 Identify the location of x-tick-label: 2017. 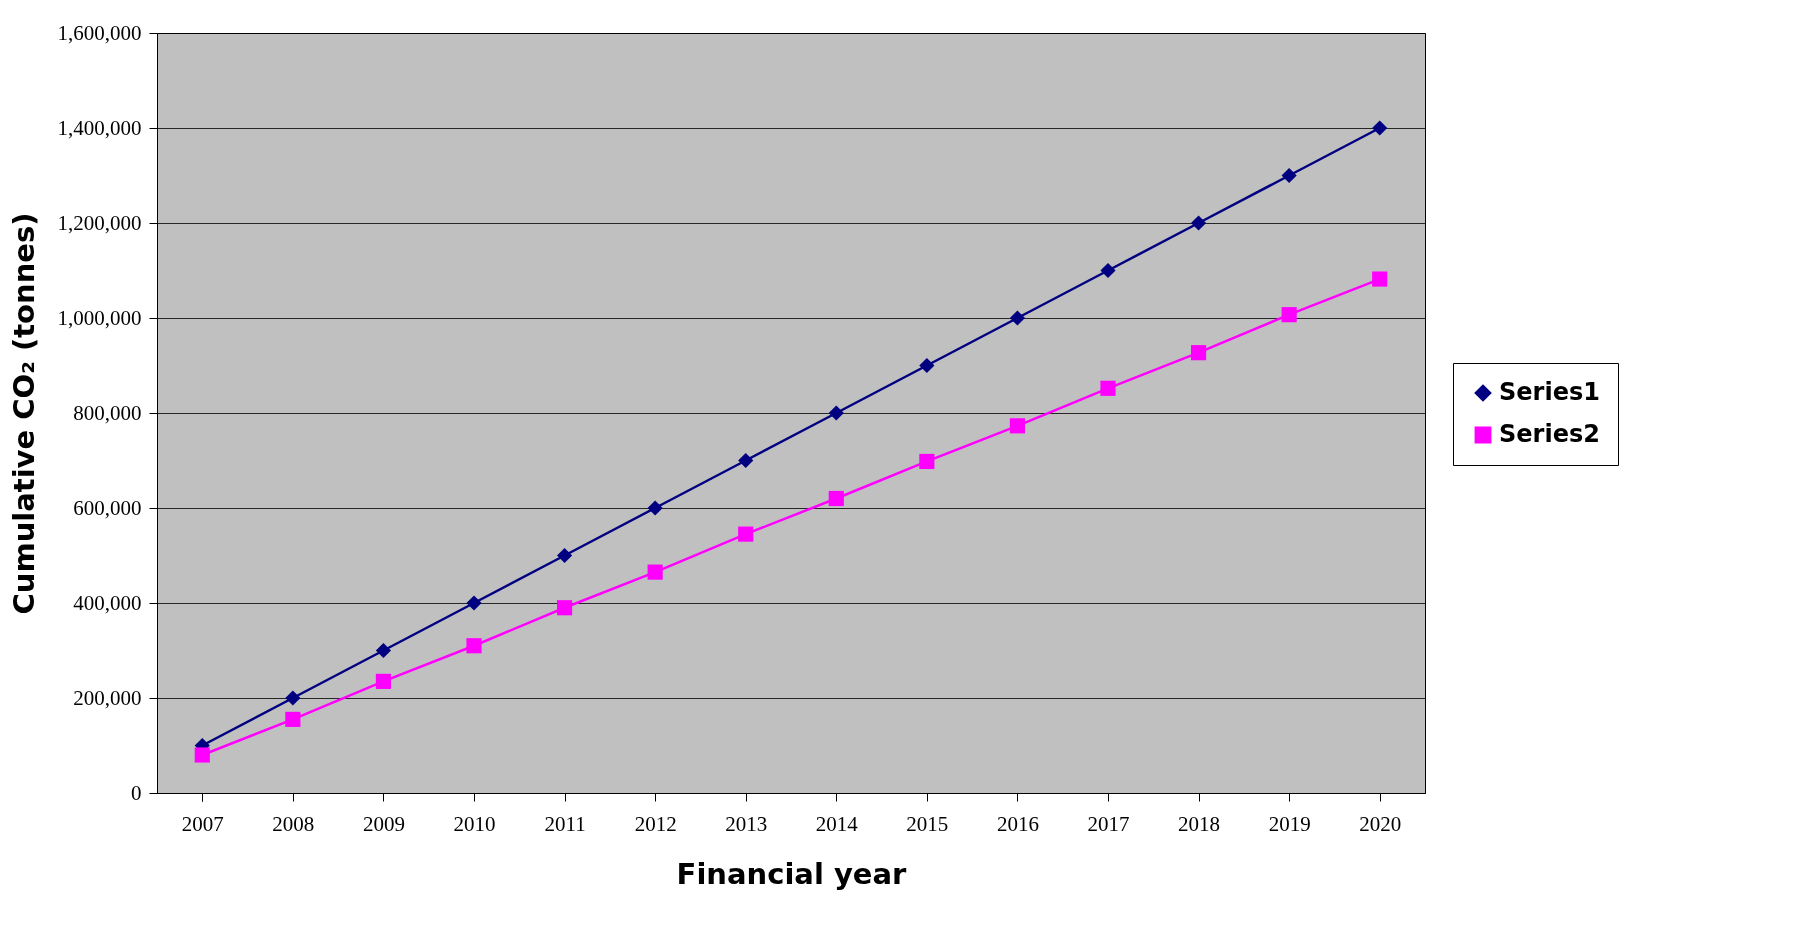
(1108, 823).